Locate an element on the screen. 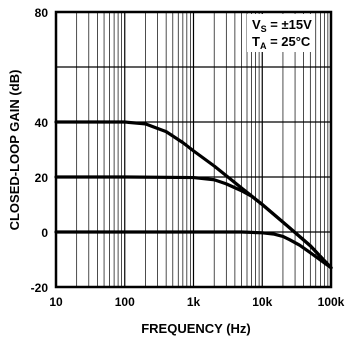 The height and width of the screenshot is (343, 348). x-tick-label: 1k is located at coordinates (194, 302).